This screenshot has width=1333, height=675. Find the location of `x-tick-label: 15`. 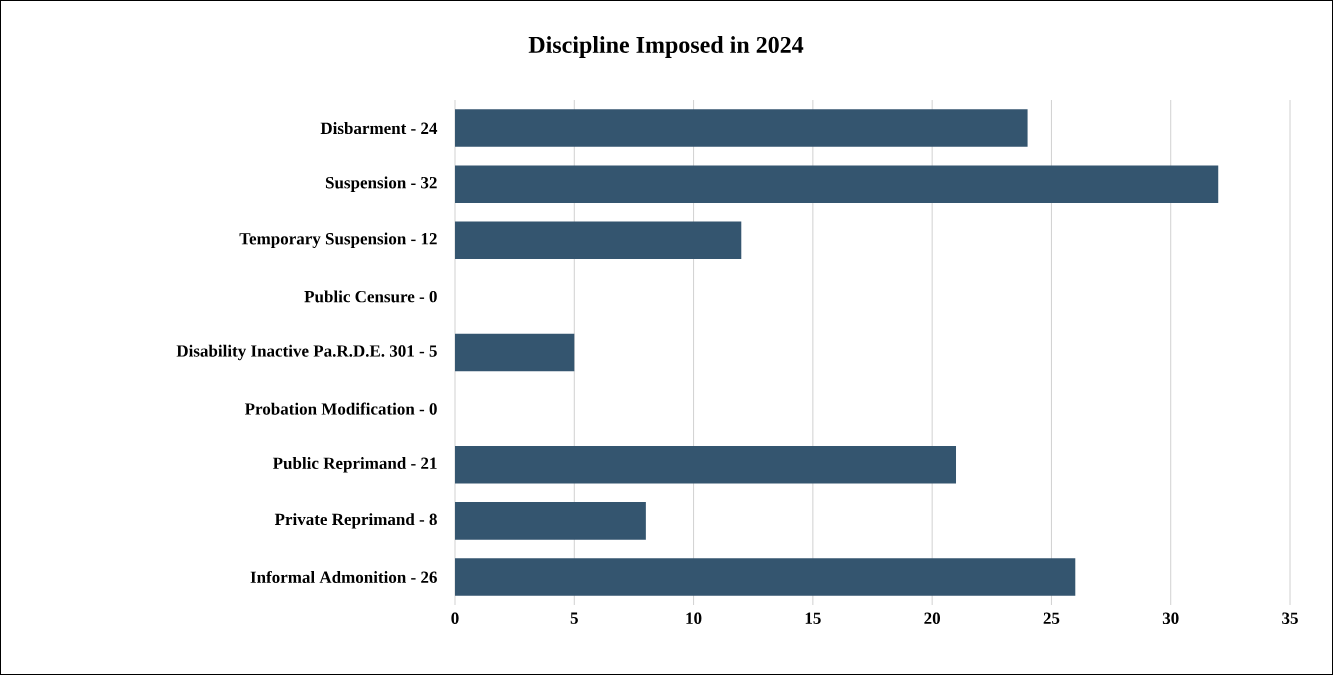

x-tick-label: 15 is located at coordinates (813, 618).